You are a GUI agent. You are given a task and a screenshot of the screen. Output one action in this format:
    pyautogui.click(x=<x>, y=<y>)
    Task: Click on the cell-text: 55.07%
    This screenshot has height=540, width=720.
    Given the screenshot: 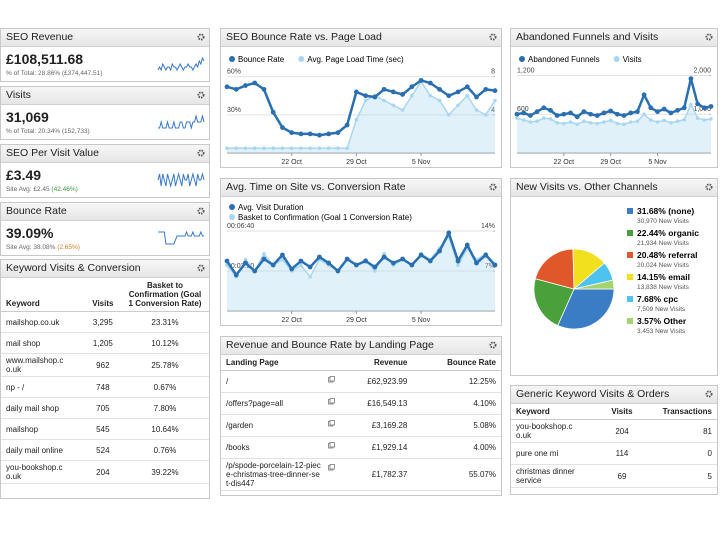 What is the action you would take?
    pyautogui.click(x=482, y=474)
    